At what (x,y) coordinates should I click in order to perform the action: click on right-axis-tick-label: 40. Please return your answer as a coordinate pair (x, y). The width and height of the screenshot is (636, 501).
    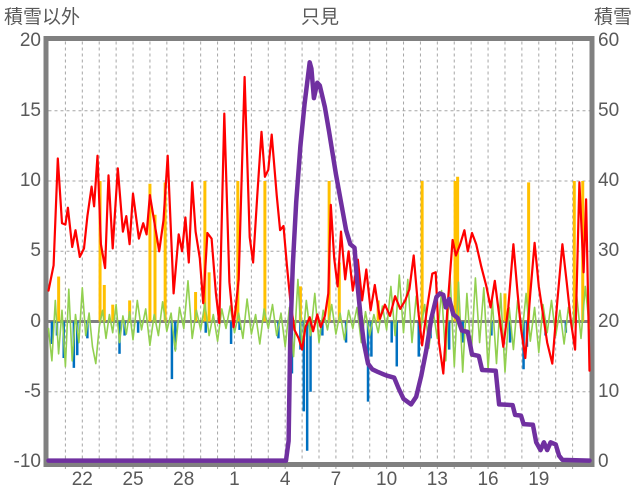
    Looking at the image, I should click on (609, 180).